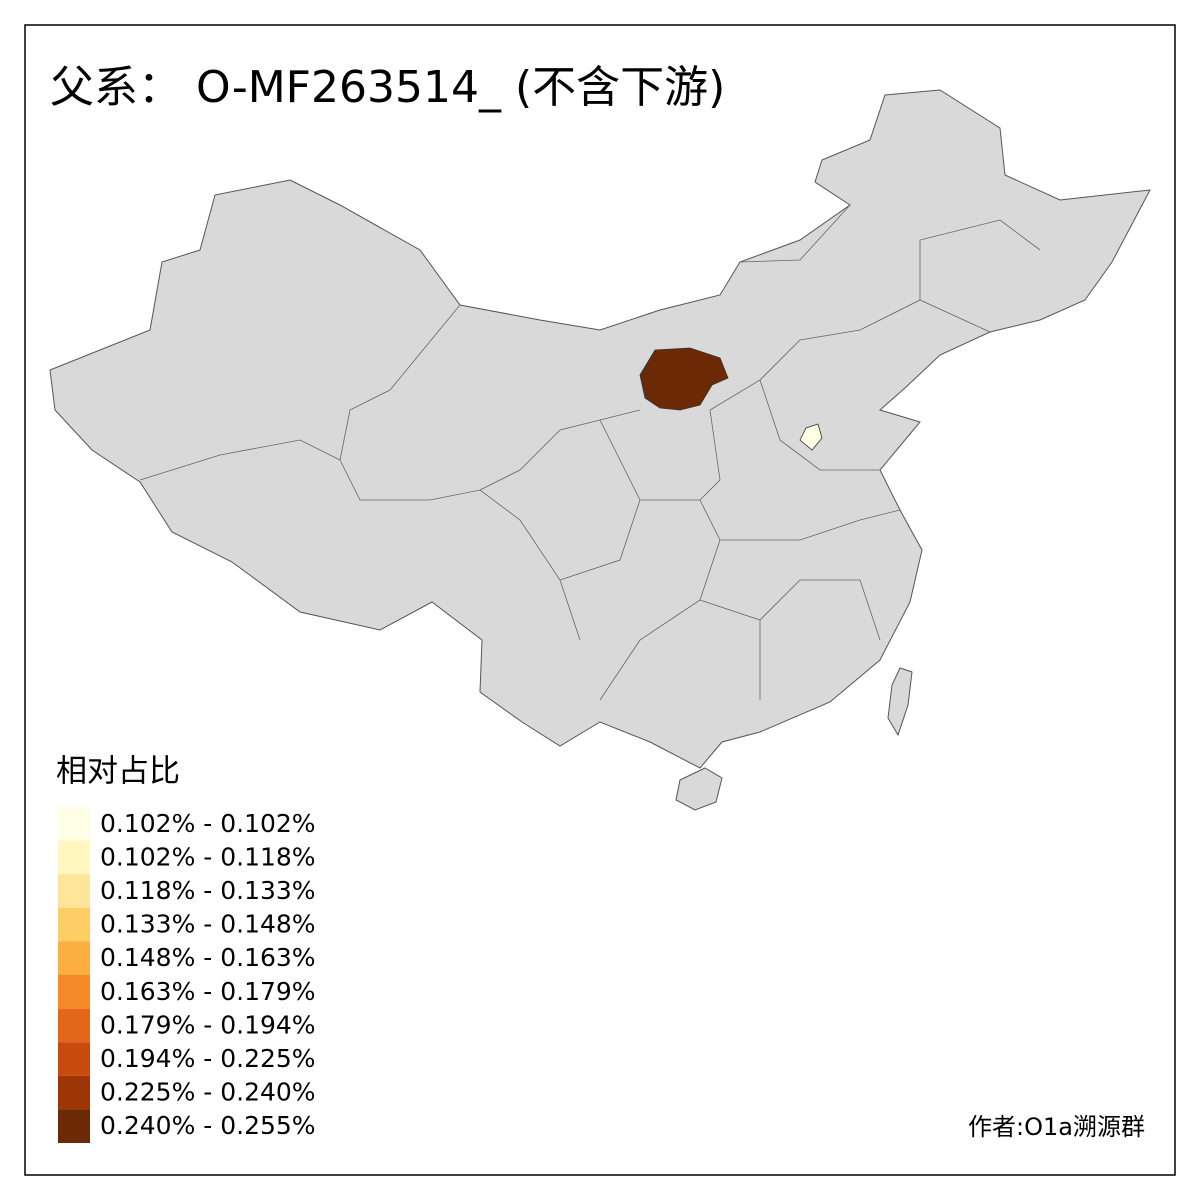 Image resolution: width=1200 pixels, height=1200 pixels. I want to click on legend-label: 0.179% - 0.194%, so click(208, 1024).